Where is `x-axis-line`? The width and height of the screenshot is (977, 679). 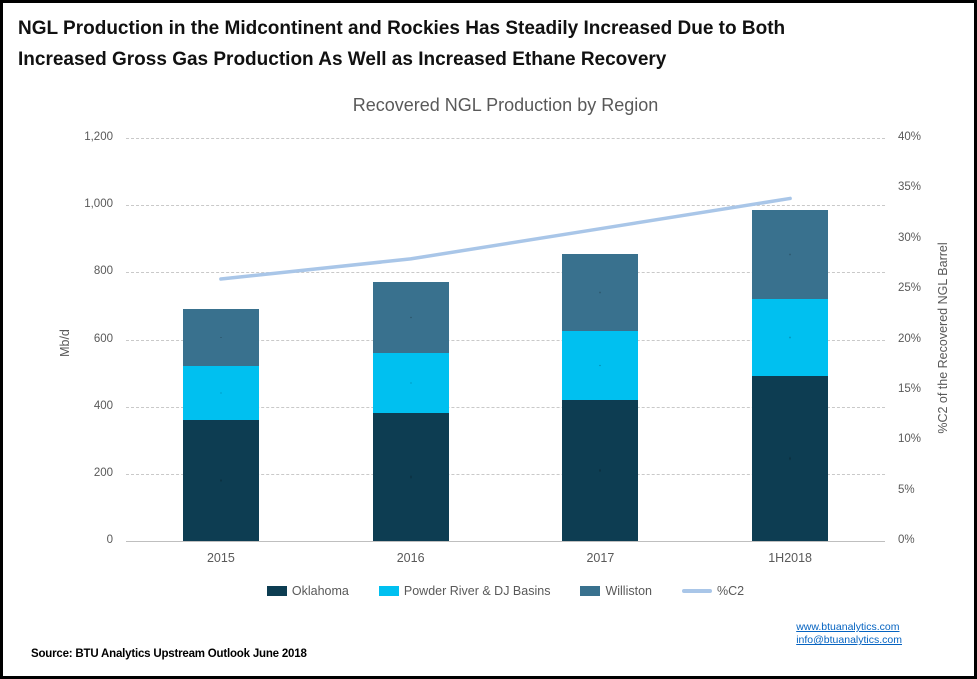 x-axis-line is located at coordinates (505, 541).